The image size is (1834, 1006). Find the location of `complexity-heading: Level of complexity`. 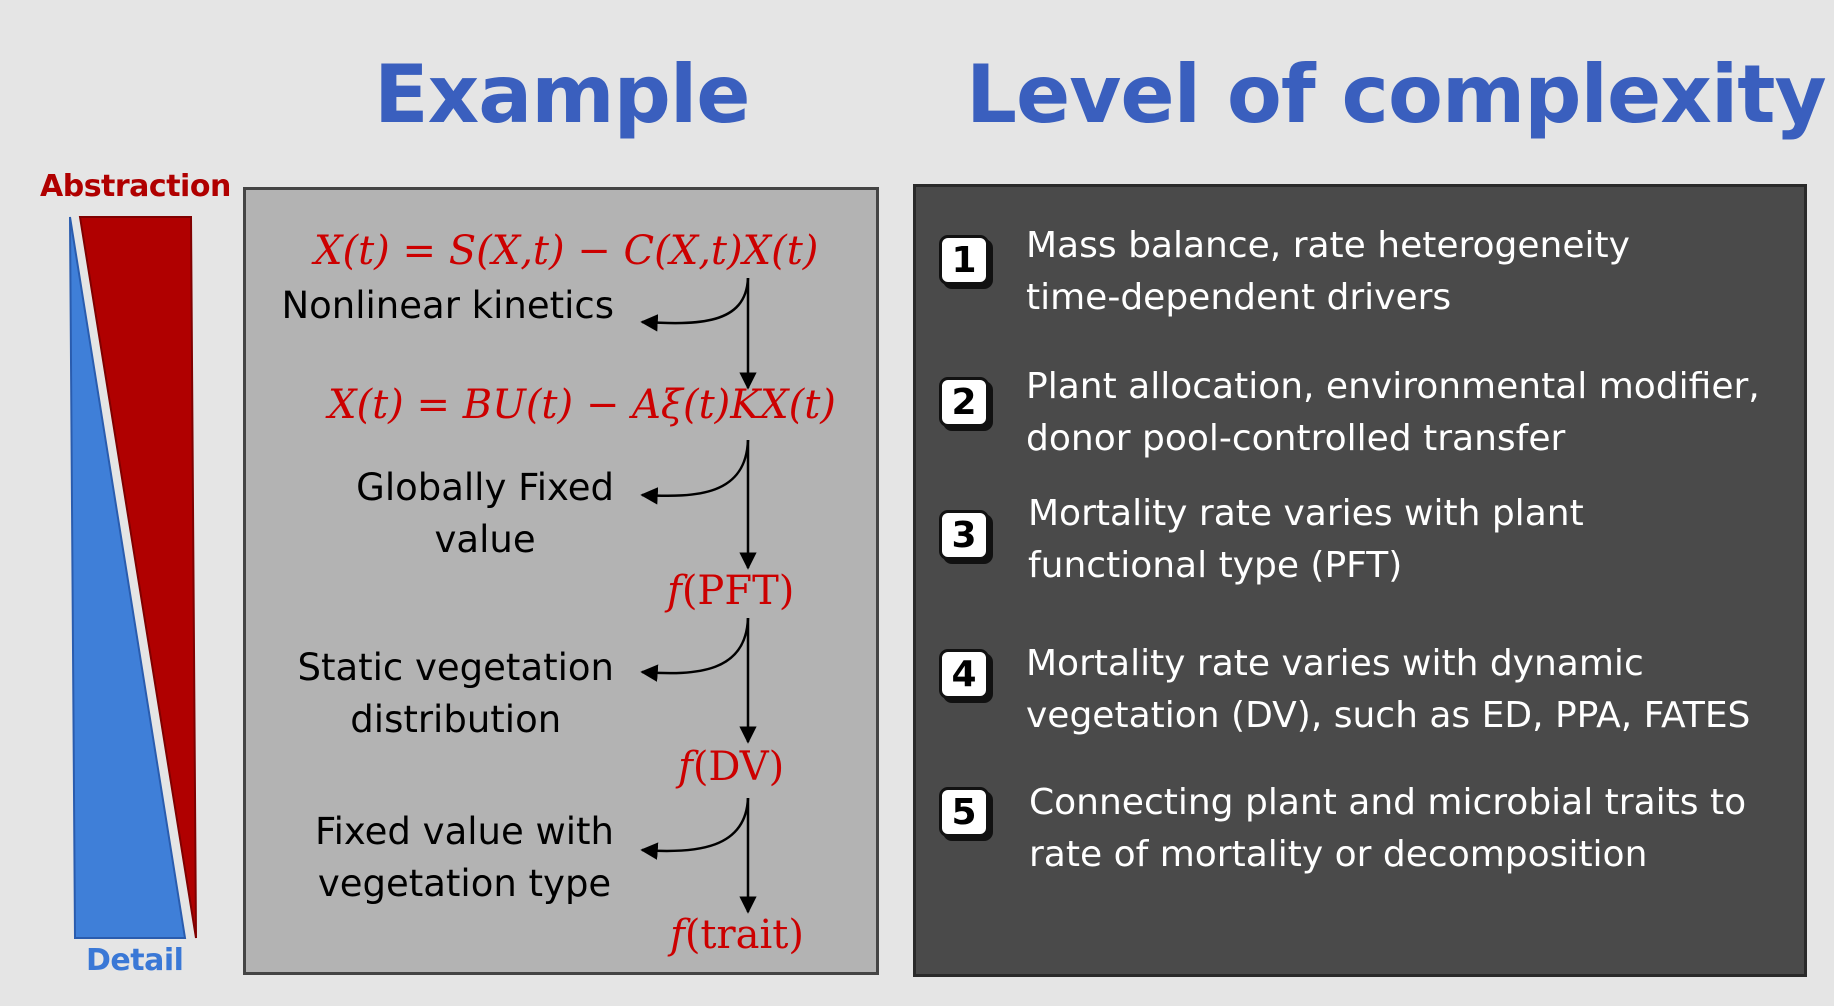

complexity-heading: Level of complexity is located at coordinates (1396, 94).